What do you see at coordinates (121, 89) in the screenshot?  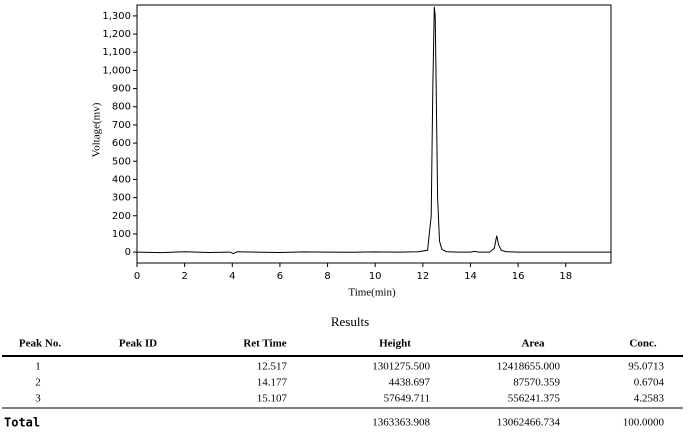 I see `y-tick-label: 900` at bounding box center [121, 89].